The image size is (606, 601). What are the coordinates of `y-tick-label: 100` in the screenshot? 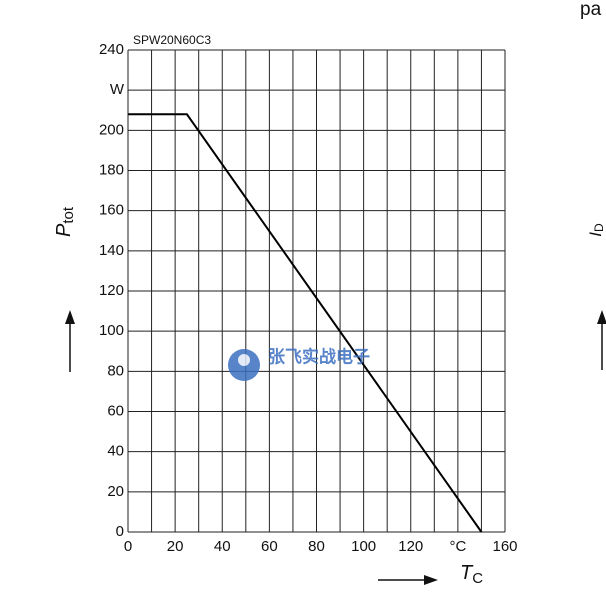 It's located at (111, 330).